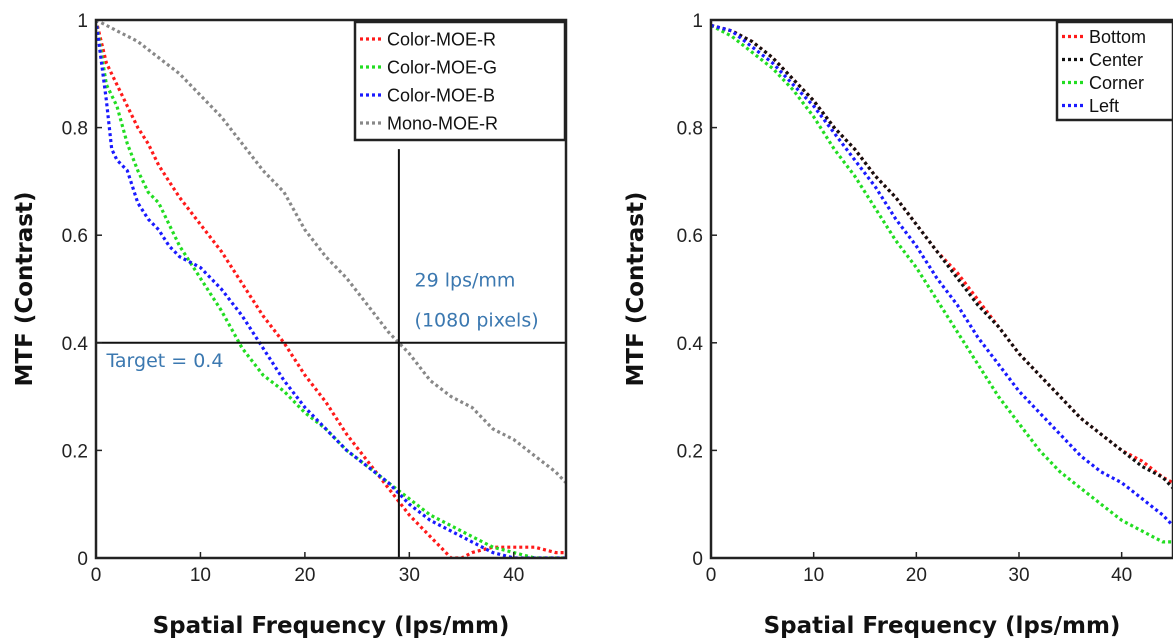  What do you see at coordinates (331, 626) in the screenshot?
I see `x-axis-title-left: Spatial Frequency (lps/mm)` at bounding box center [331, 626].